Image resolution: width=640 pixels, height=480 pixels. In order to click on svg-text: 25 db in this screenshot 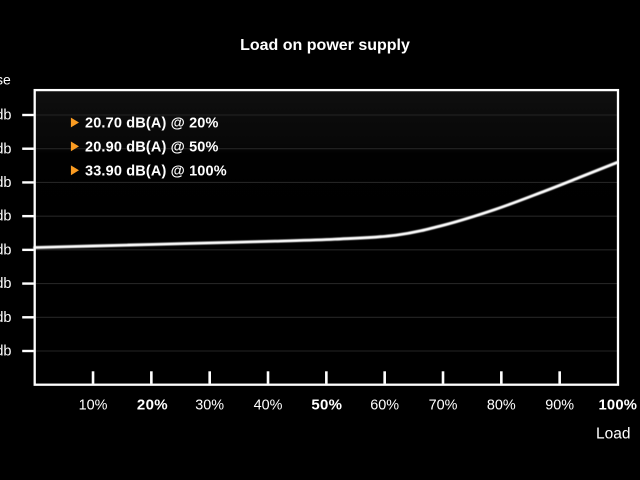, I will do `click(6, 251)`.